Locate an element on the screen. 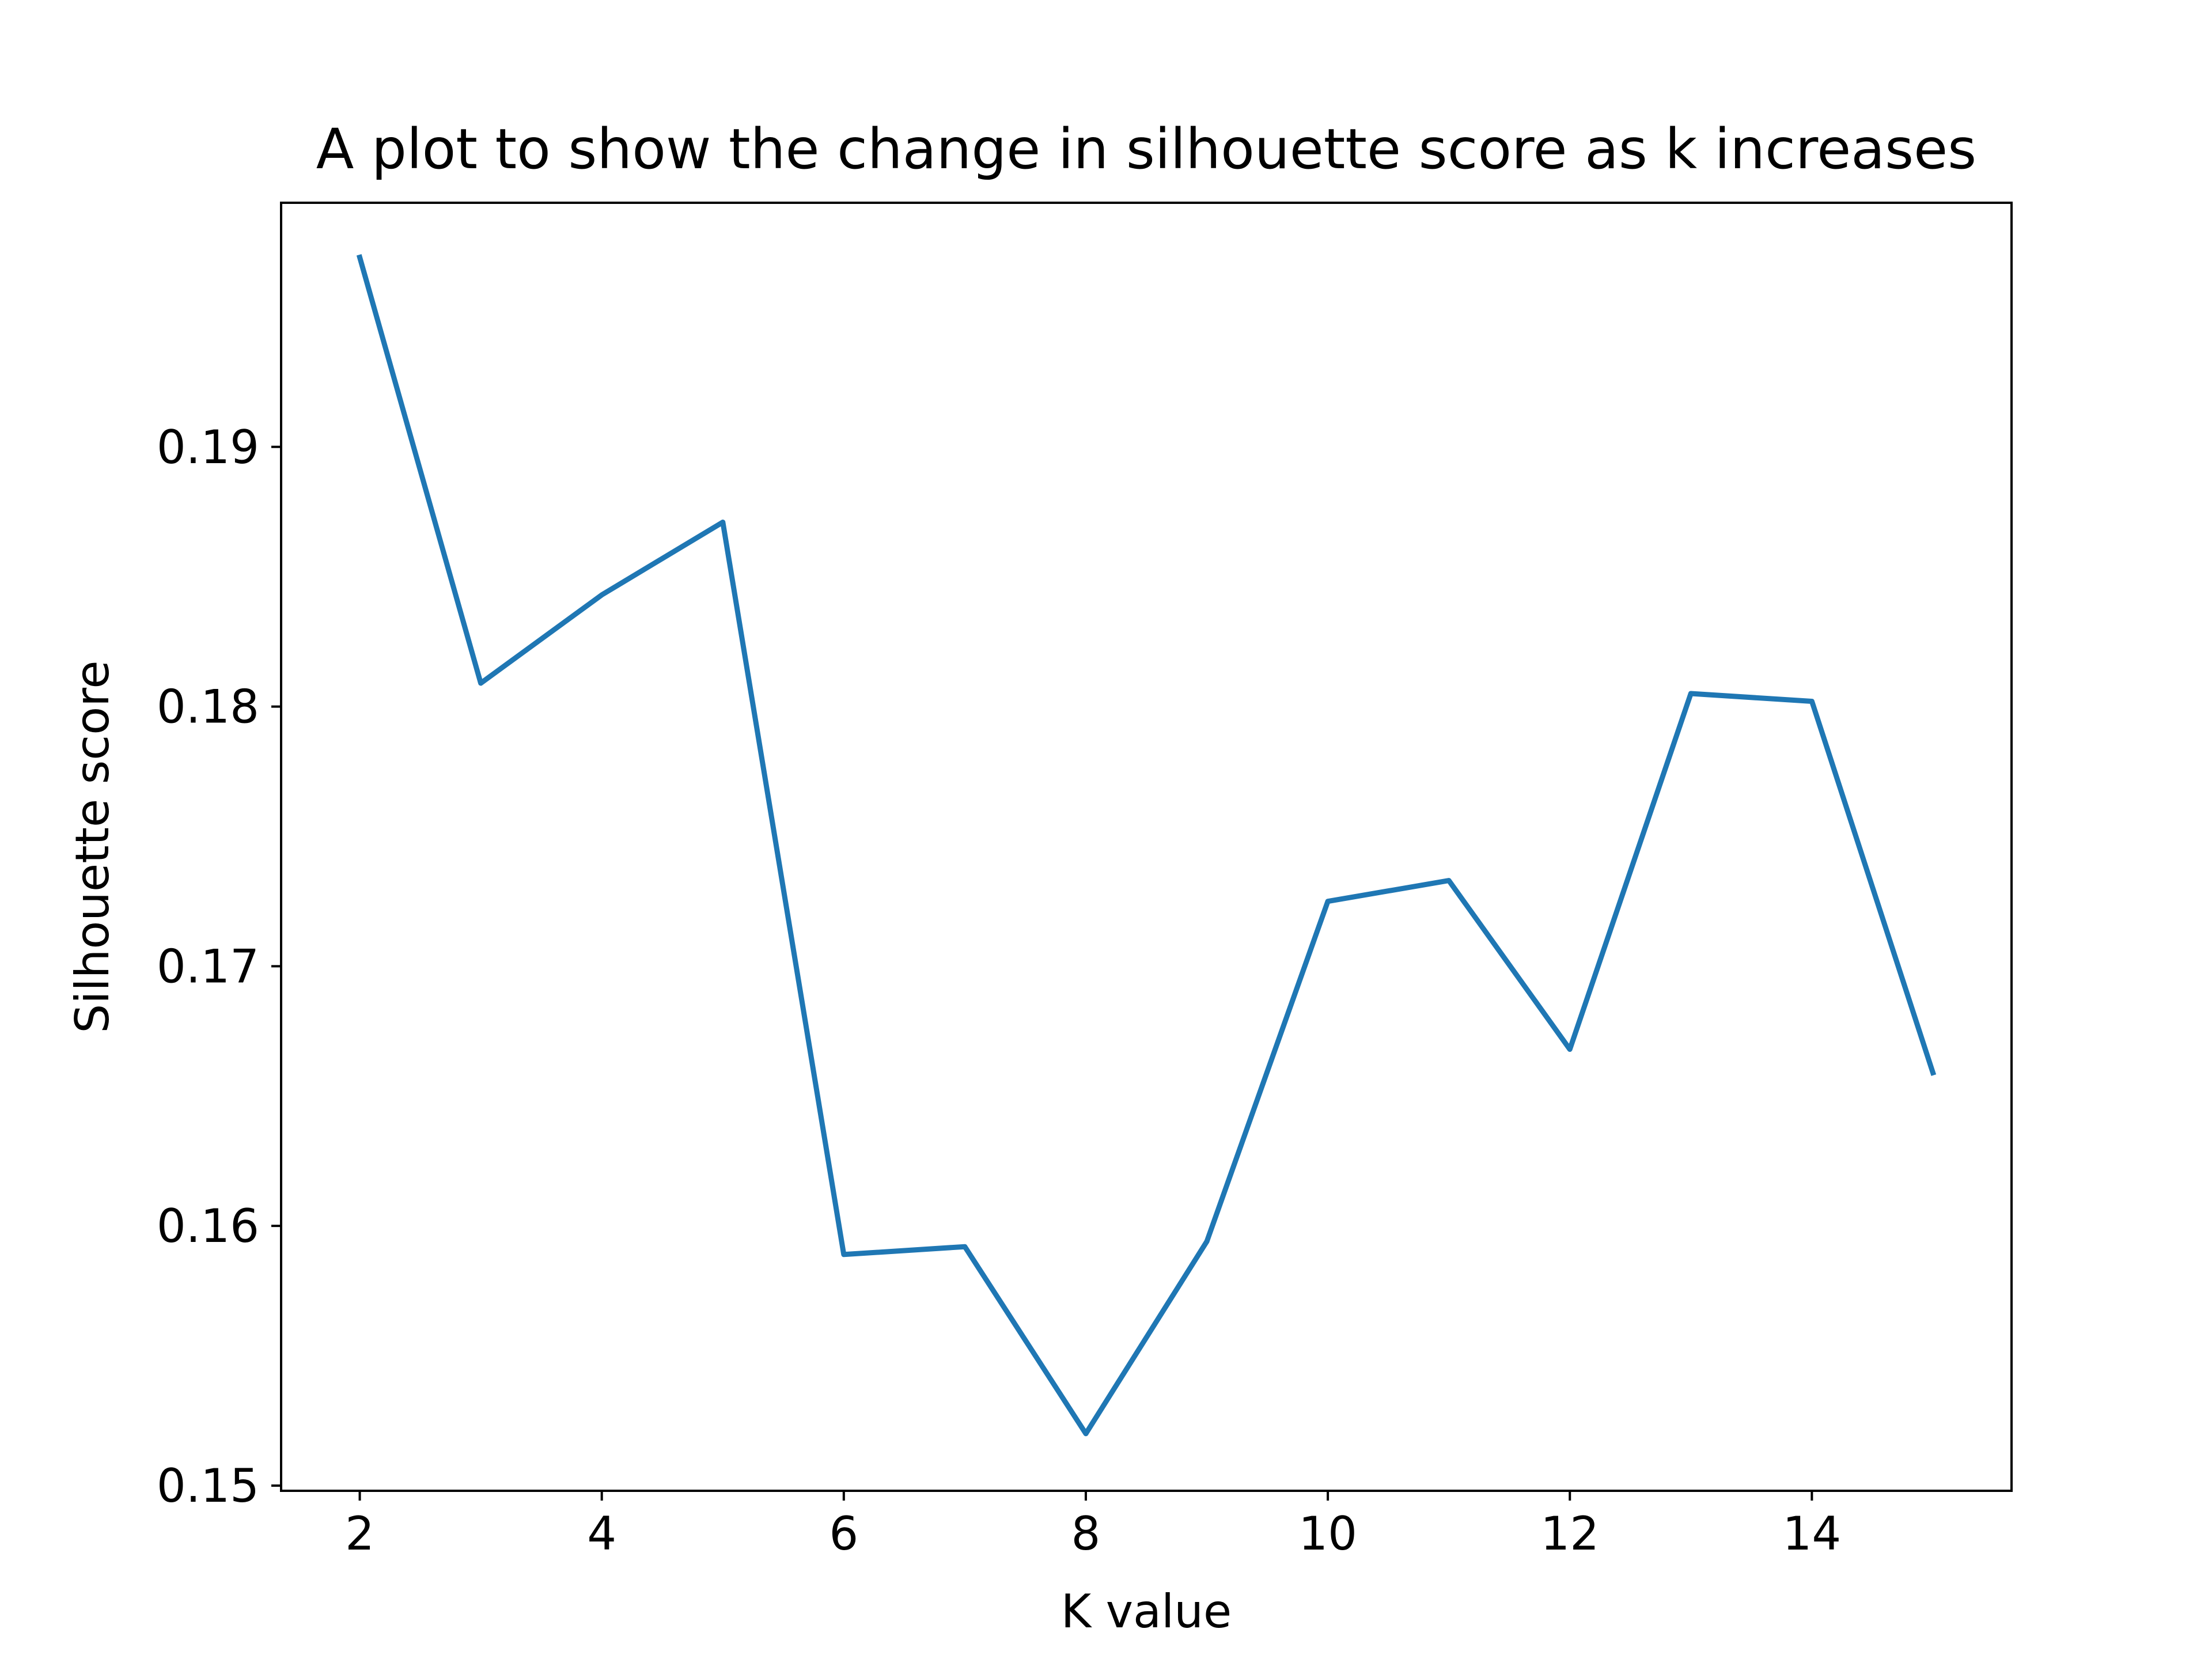  x-axis-ticks: 2 4 6 8 10 12 14 is located at coordinates (1093, 1525).